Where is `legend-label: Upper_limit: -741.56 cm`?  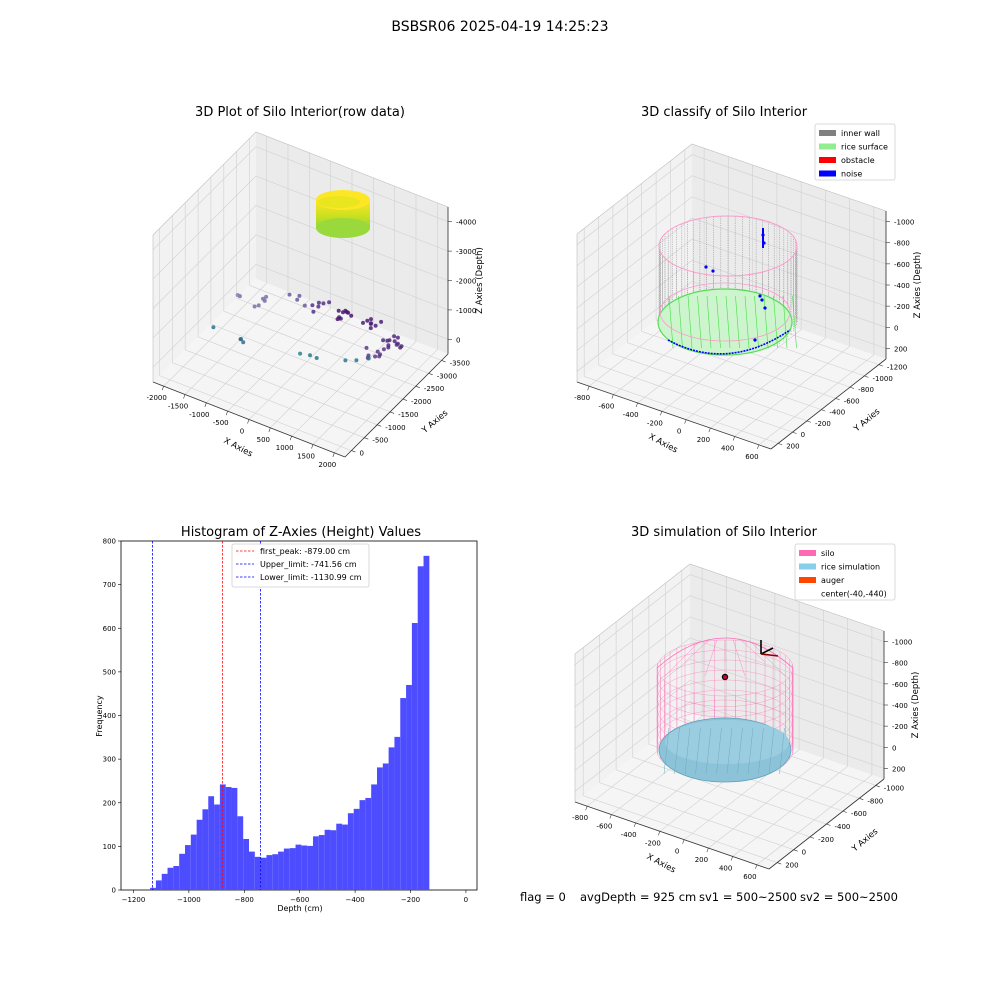 legend-label: Upper_limit: -741.56 cm is located at coordinates (308, 564).